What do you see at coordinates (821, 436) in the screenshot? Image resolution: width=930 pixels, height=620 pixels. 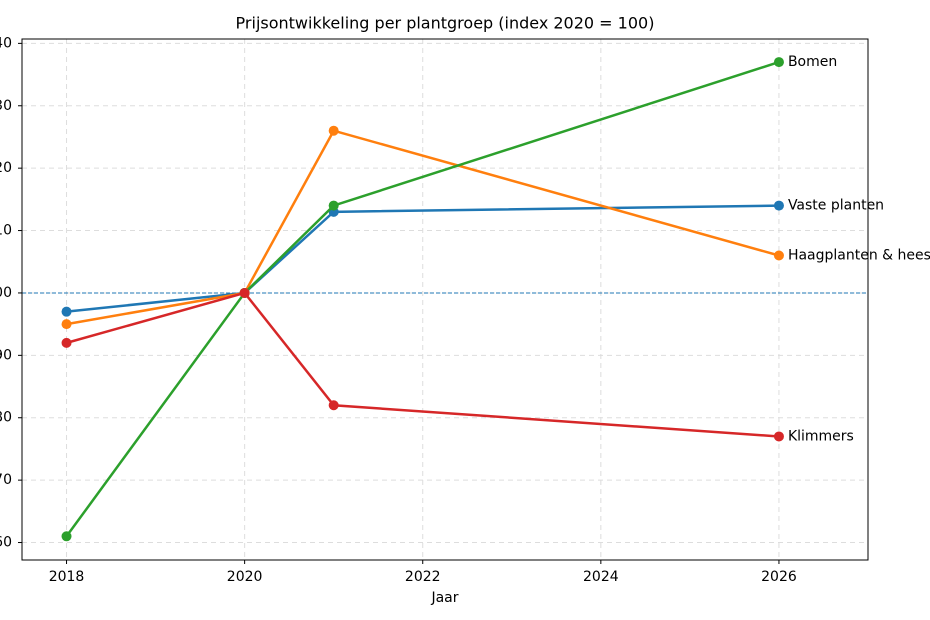 I see `series-label: Klimmers` at bounding box center [821, 436].